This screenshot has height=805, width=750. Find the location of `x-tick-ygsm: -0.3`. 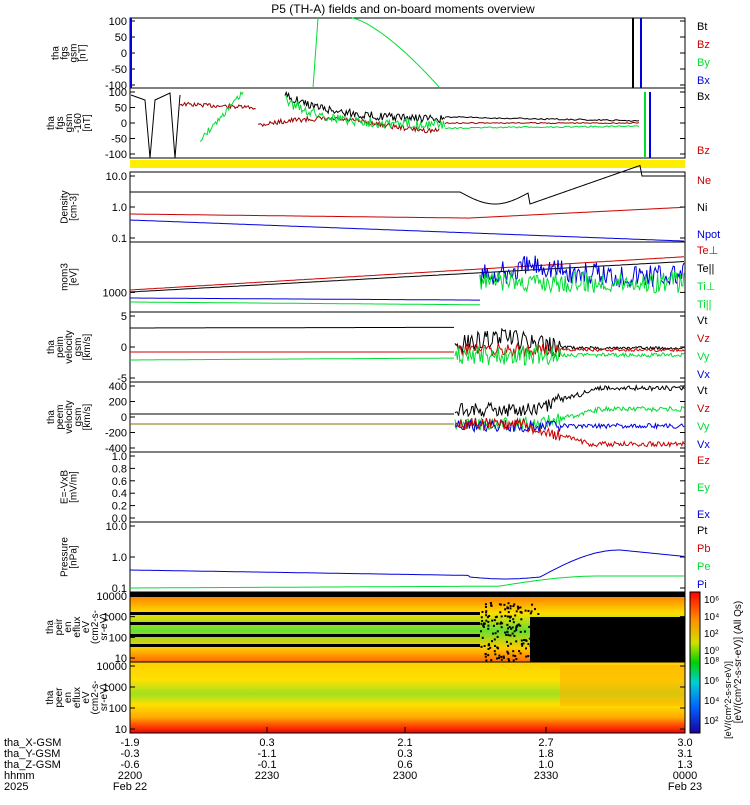

x-tick-ygsm: -0.3 is located at coordinates (130, 754).